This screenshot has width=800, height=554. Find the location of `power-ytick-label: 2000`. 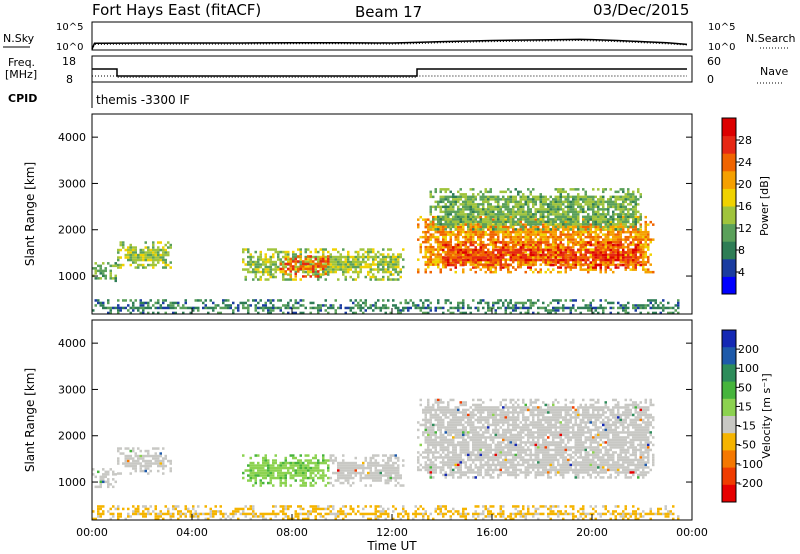

power-ytick-label: 2000 is located at coordinates (72, 230).